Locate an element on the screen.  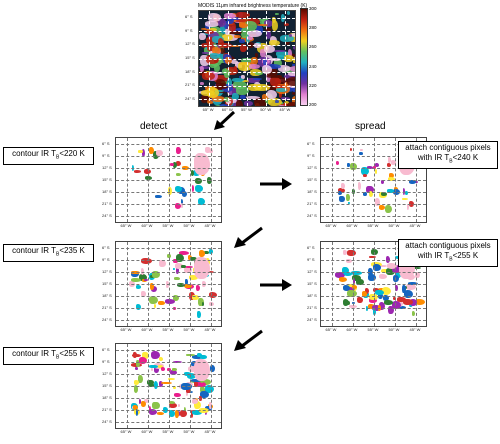
colorbar is located at coordinates (304, 57).